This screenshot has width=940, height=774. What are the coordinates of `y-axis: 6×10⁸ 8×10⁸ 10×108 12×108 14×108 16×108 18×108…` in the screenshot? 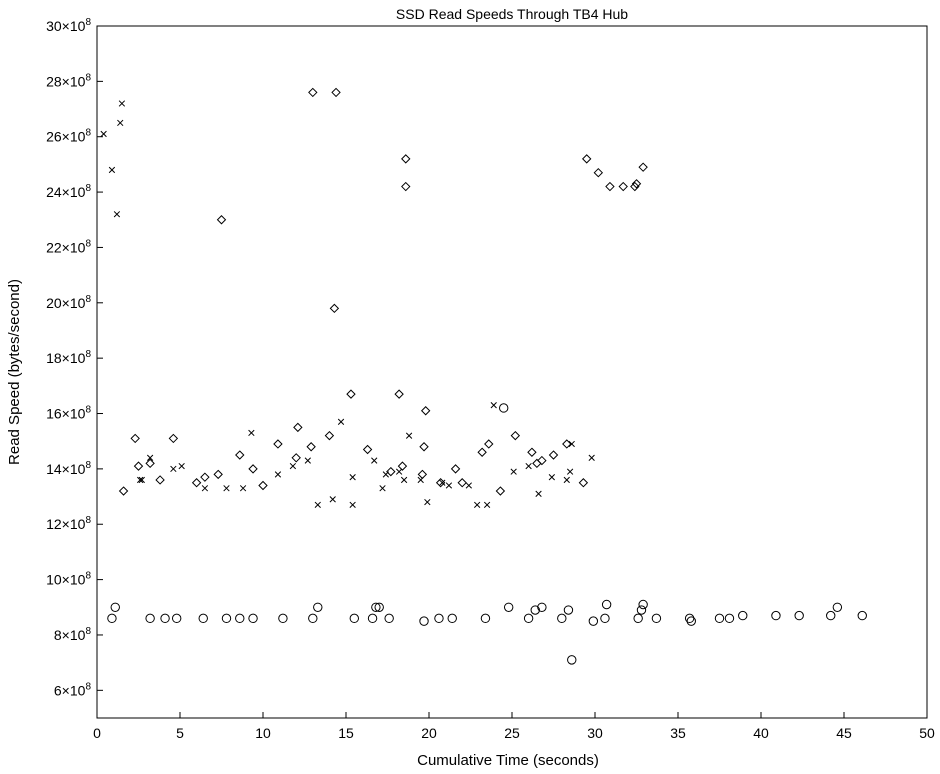 It's located at (74, 357).